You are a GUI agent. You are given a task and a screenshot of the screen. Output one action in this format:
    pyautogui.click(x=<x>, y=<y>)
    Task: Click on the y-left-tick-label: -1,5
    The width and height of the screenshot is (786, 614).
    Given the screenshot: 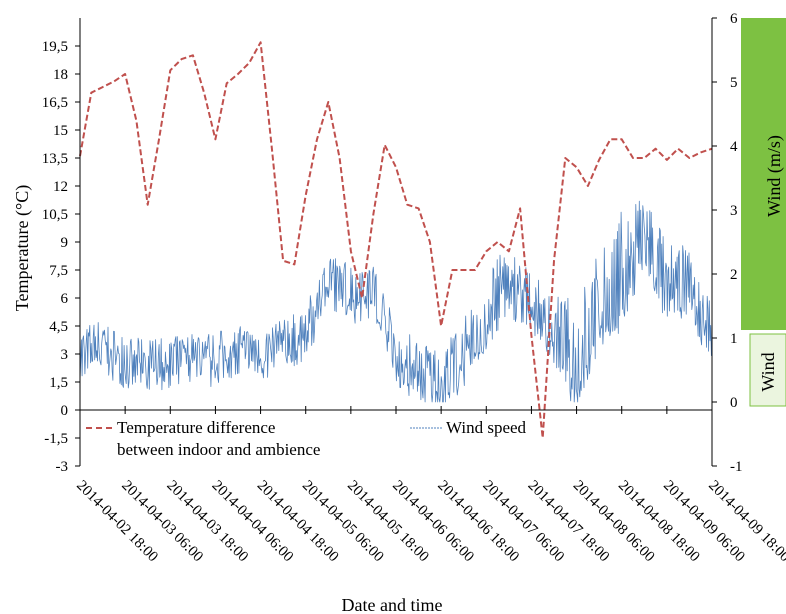 What is the action you would take?
    pyautogui.click(x=56, y=439)
    